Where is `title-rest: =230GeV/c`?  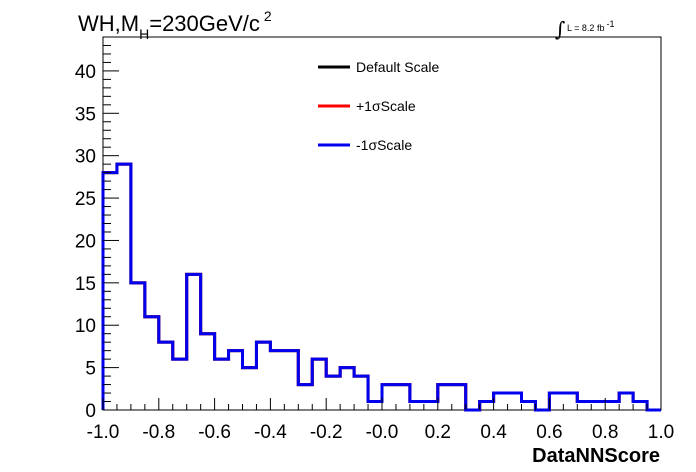
title-rest: =230GeV/c is located at coordinates (204, 23).